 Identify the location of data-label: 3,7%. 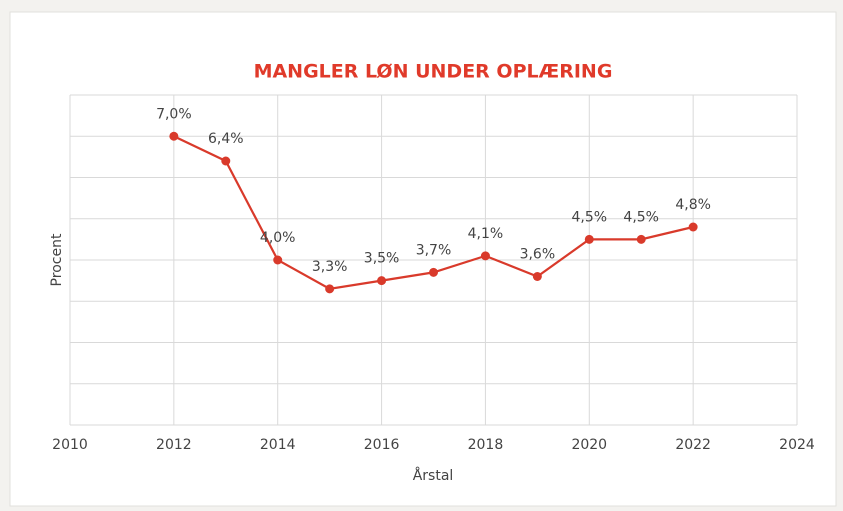
(434, 250).